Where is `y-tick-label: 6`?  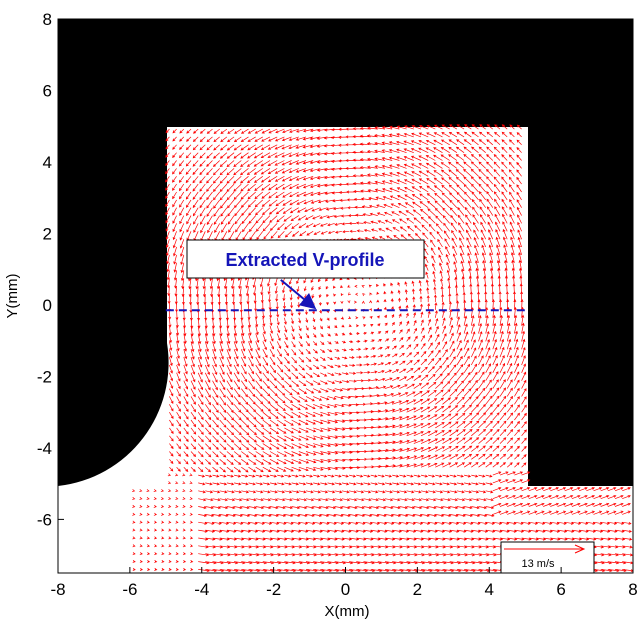 y-tick-label: 6 is located at coordinates (47, 90).